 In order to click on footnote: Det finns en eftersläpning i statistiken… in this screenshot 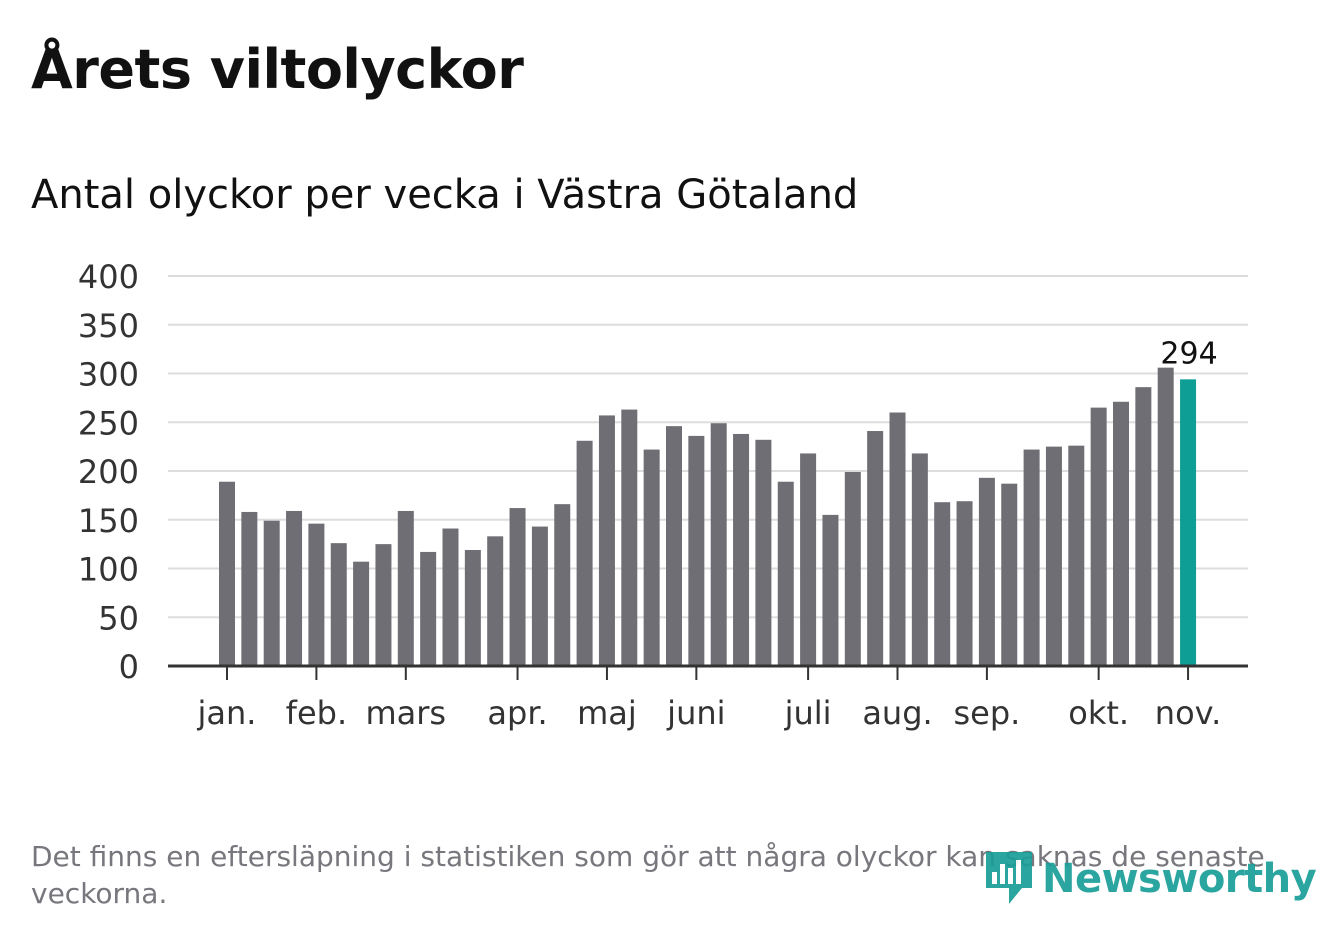, I will do `click(648, 875)`.